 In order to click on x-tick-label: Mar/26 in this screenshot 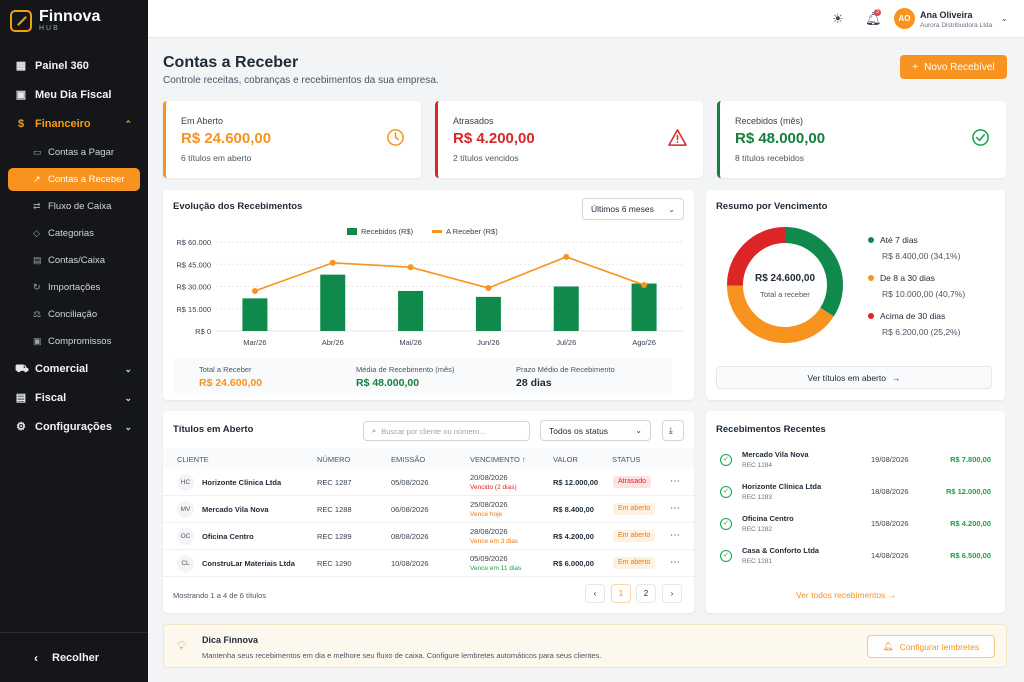, I will do `click(254, 342)`.